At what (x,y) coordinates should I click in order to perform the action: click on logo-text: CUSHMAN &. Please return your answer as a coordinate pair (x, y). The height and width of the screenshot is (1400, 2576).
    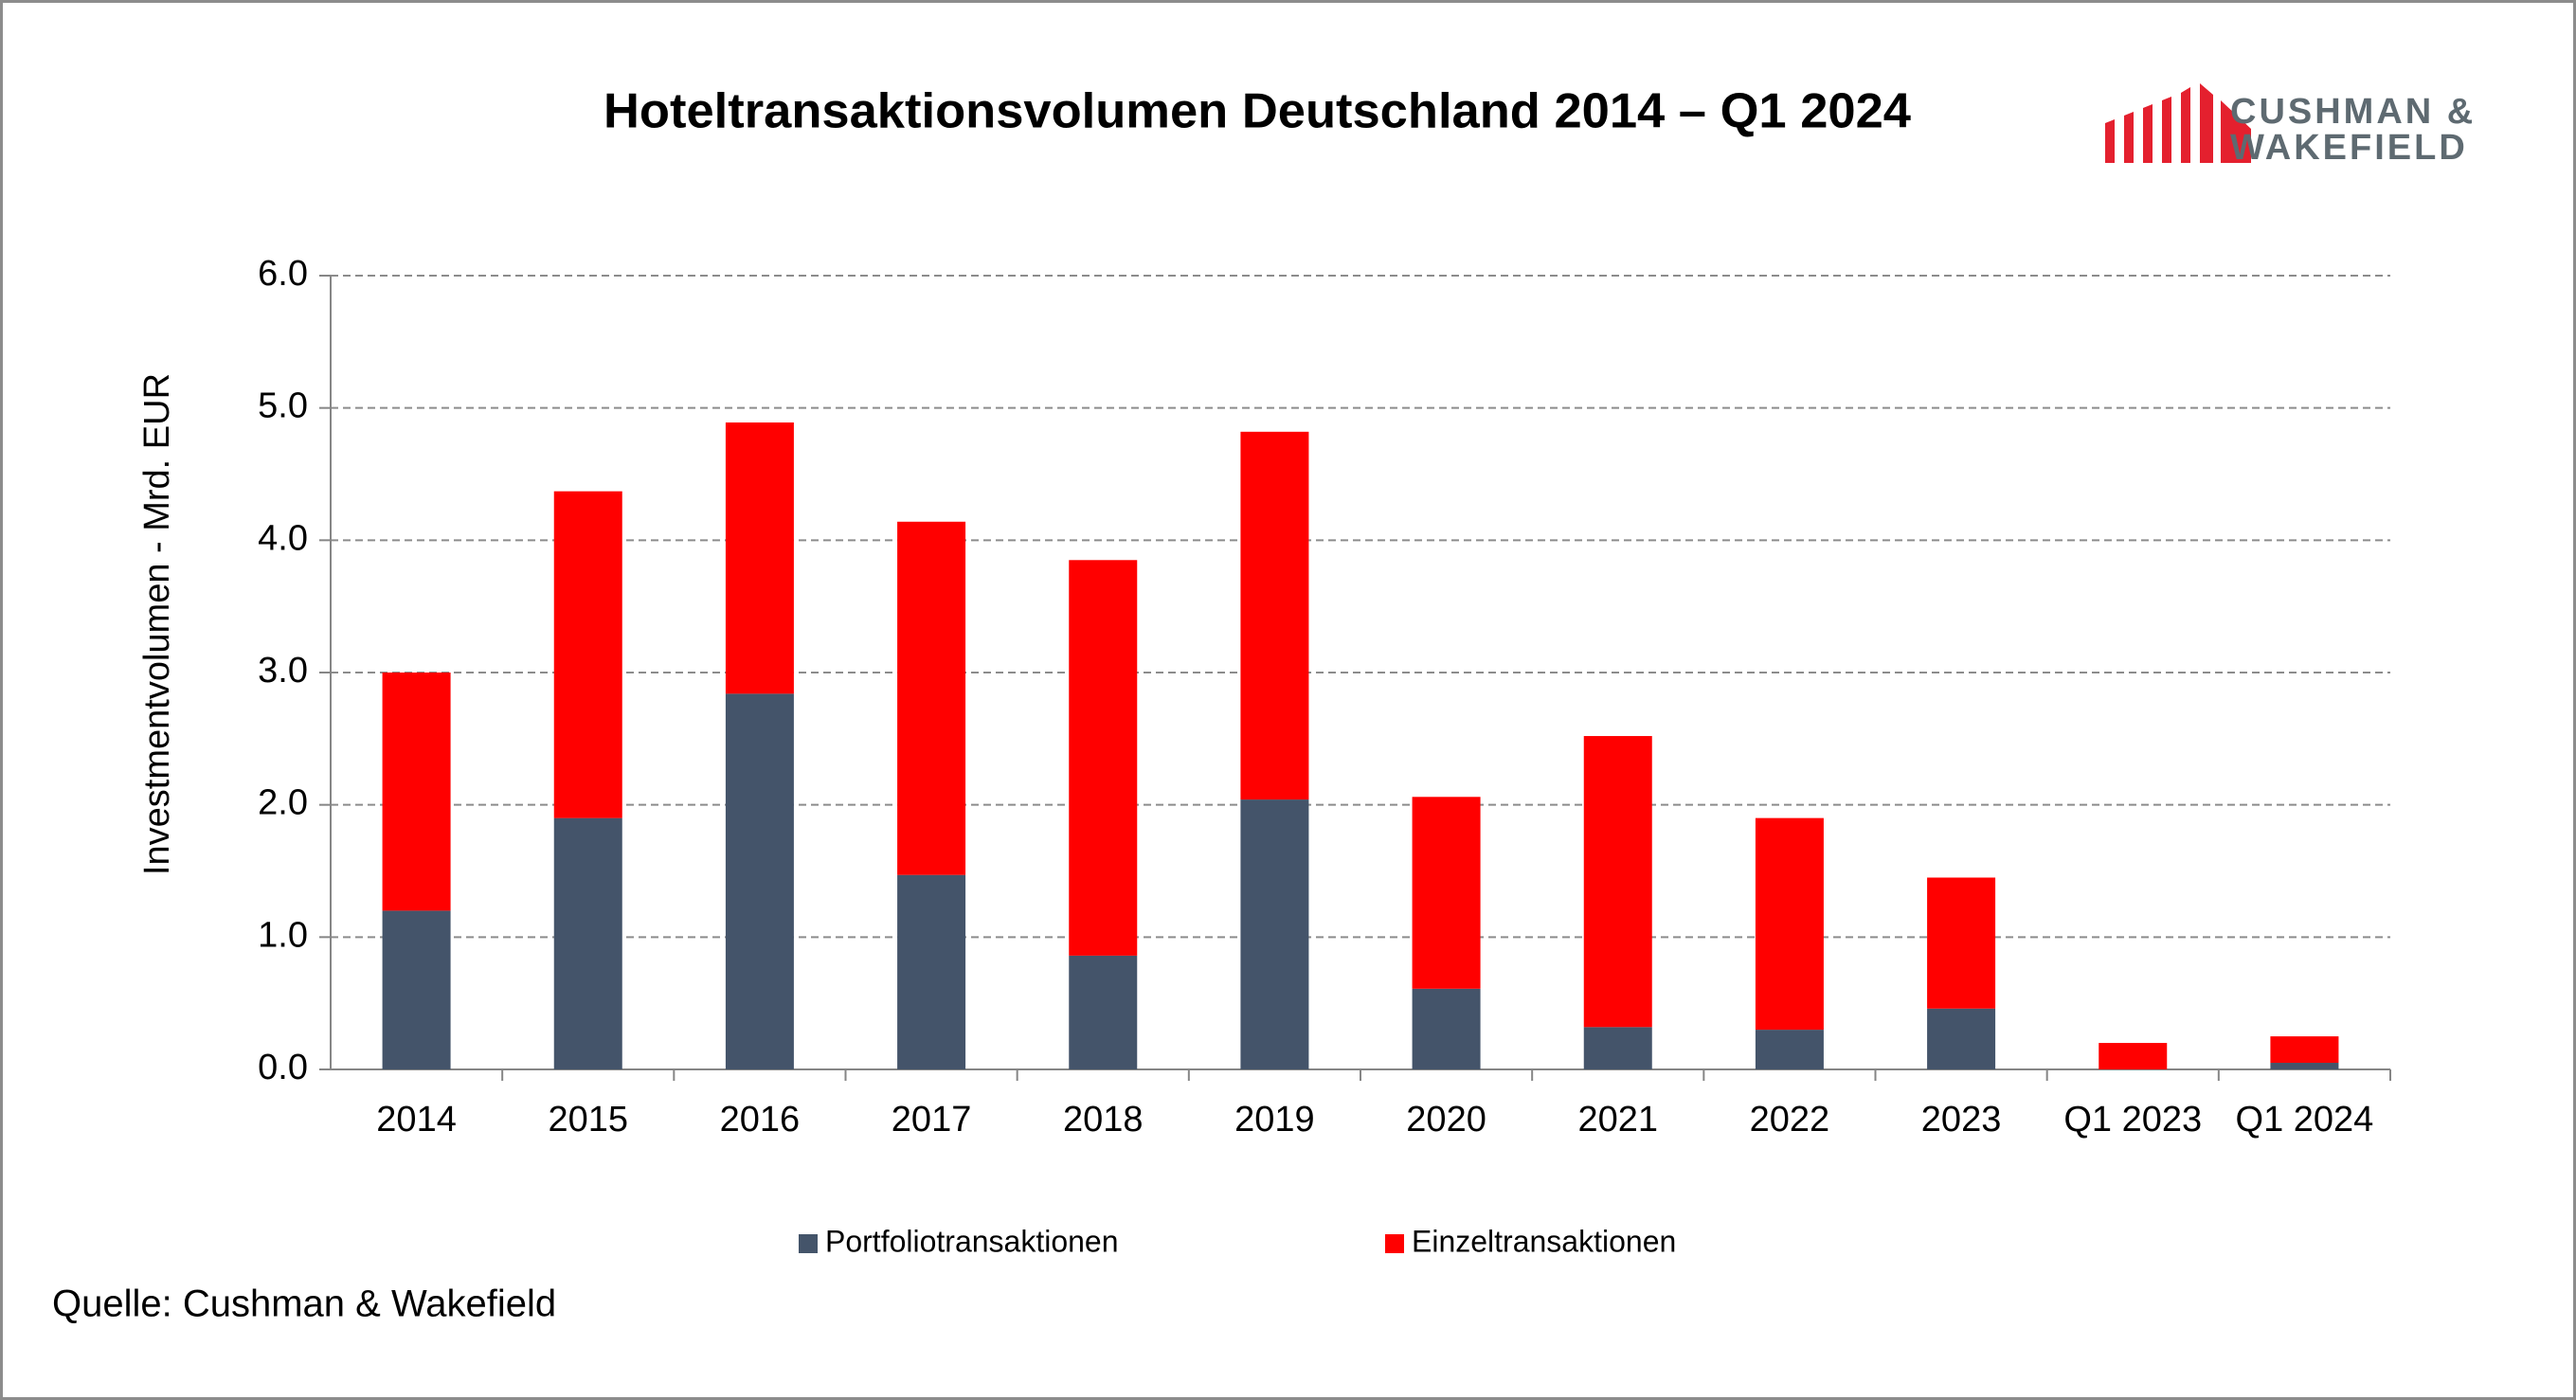
    Looking at the image, I should click on (2353, 112).